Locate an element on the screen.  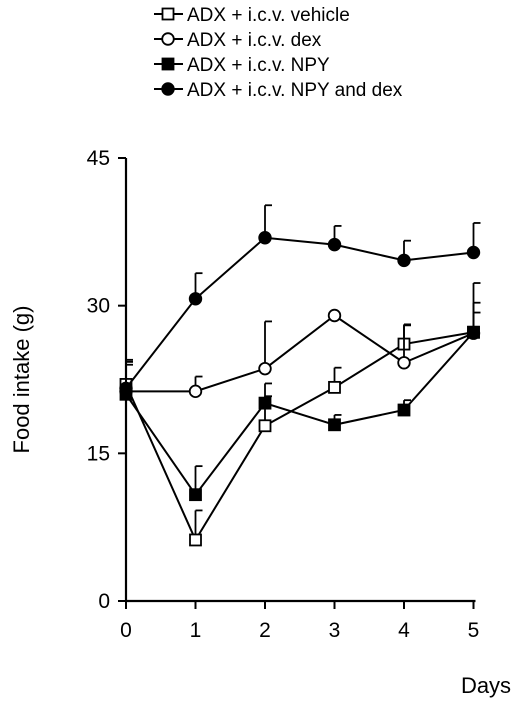
legend-label: ADX + i.c.v. vehicle is located at coordinates (268, 15).